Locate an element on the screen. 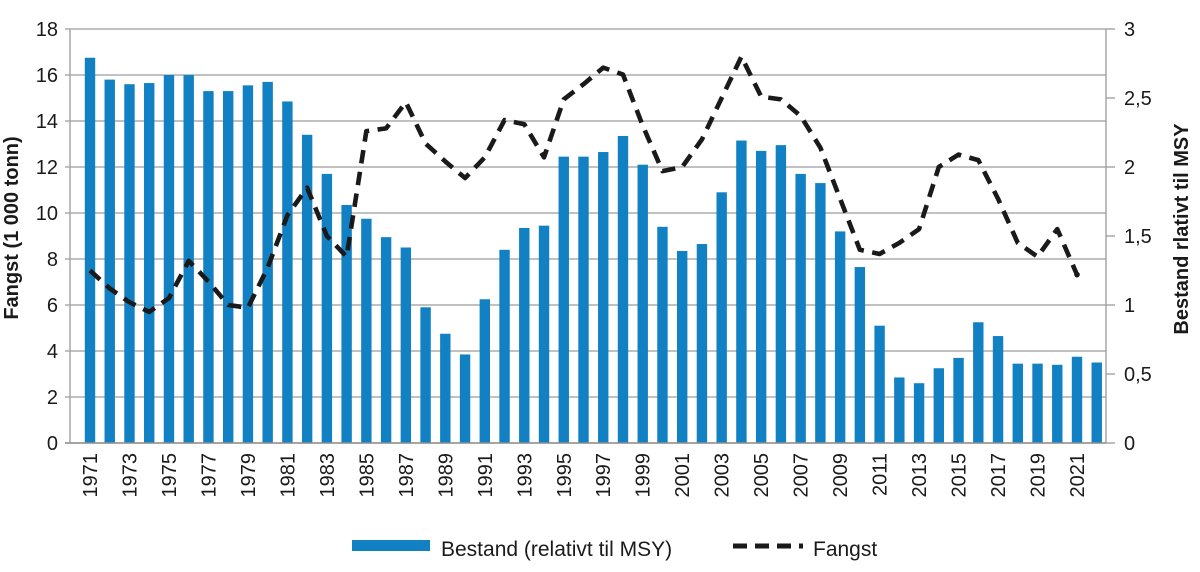 The width and height of the screenshot is (1200, 572). legend: Bestand (relativt til MSY) Fangst is located at coordinates (614, 549).